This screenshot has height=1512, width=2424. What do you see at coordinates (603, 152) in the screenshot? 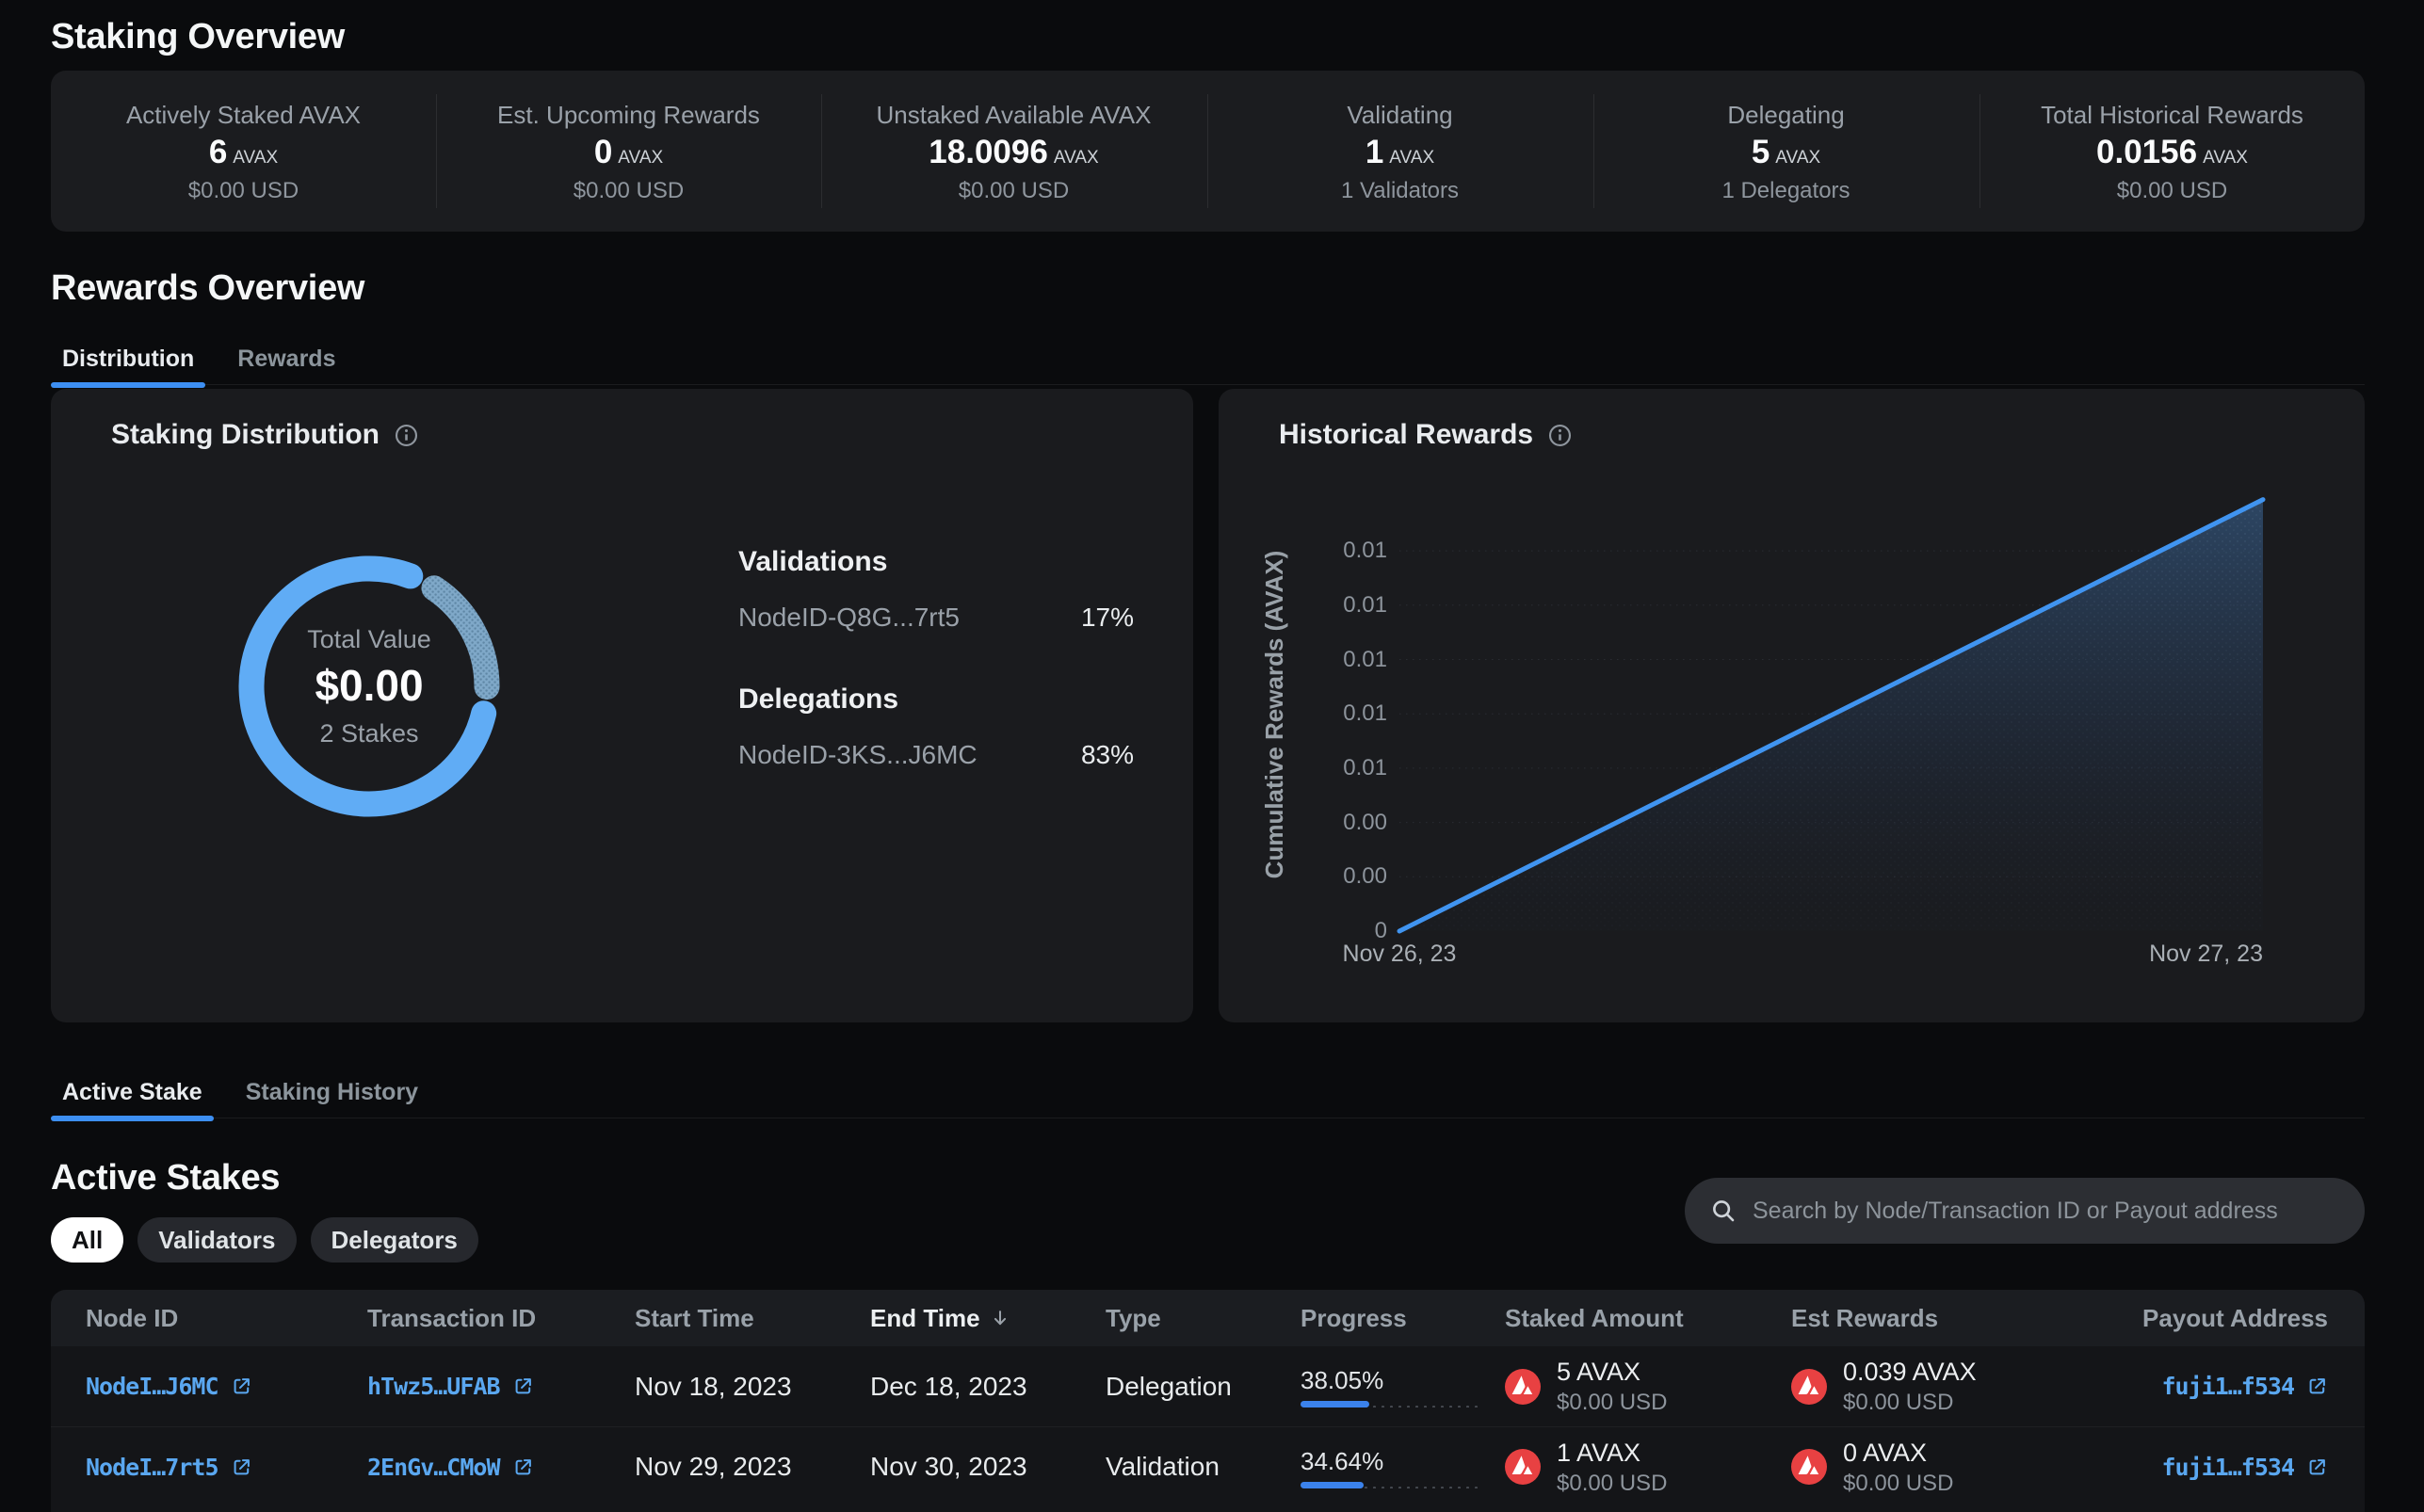
I see `stat-value: 0` at bounding box center [603, 152].